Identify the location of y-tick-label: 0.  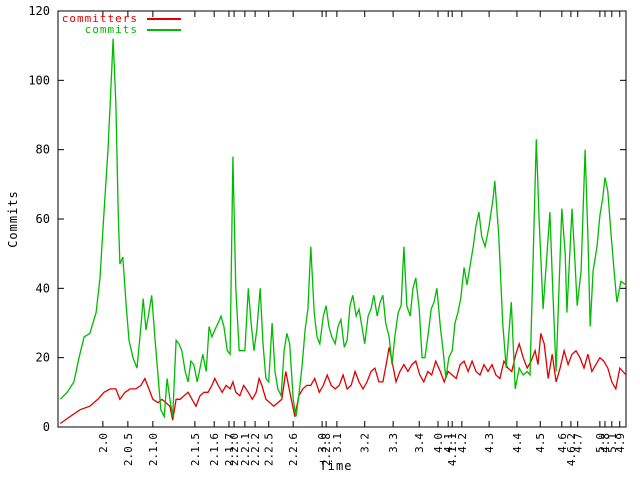
(46, 427).